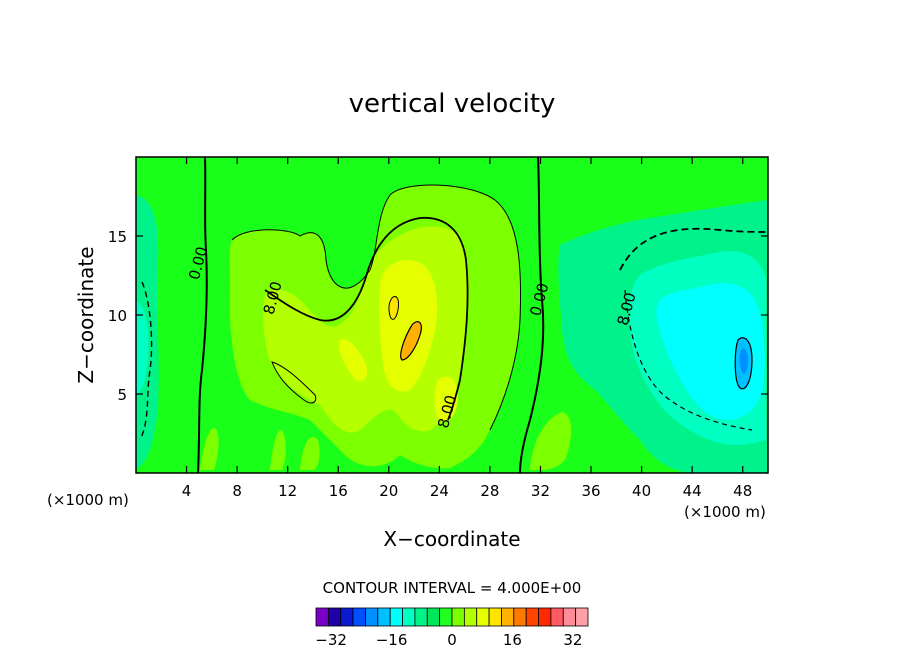  I want to click on region-lower-blobs, so click(386, 441).